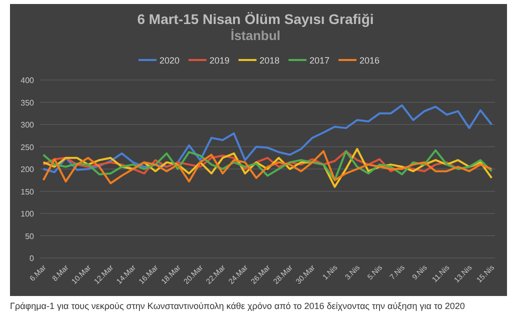 Image resolution: width=527 pixels, height=324 pixels. Describe the element at coordinates (27, 80) in the screenshot. I see `y-tick-label: 400` at that location.